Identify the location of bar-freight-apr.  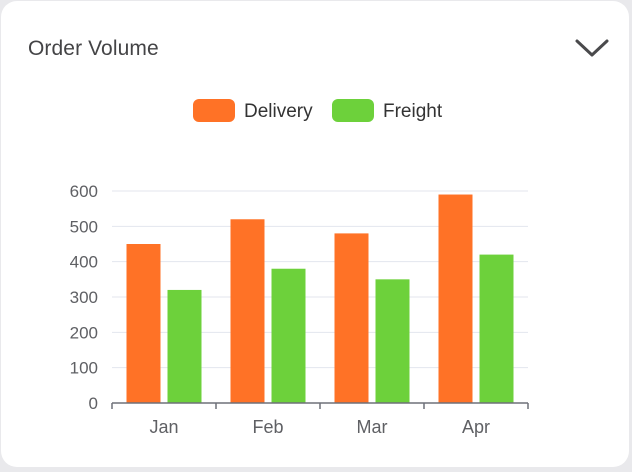
(496, 328).